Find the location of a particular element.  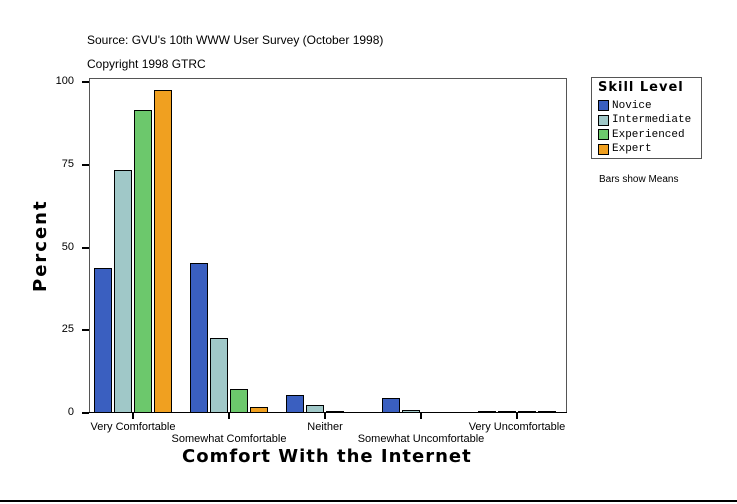

y-tick-label: 0 is located at coordinates (70, 412).